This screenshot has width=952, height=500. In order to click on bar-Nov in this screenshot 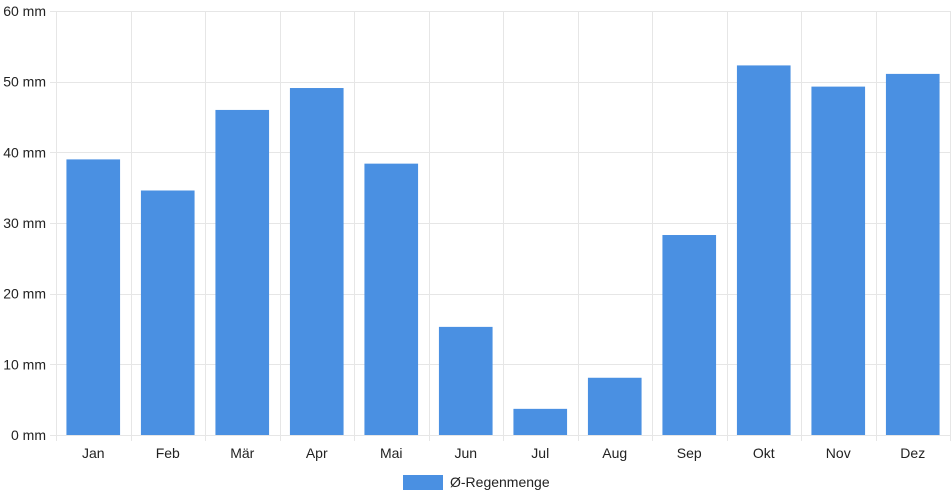, I will do `click(838, 260)`.